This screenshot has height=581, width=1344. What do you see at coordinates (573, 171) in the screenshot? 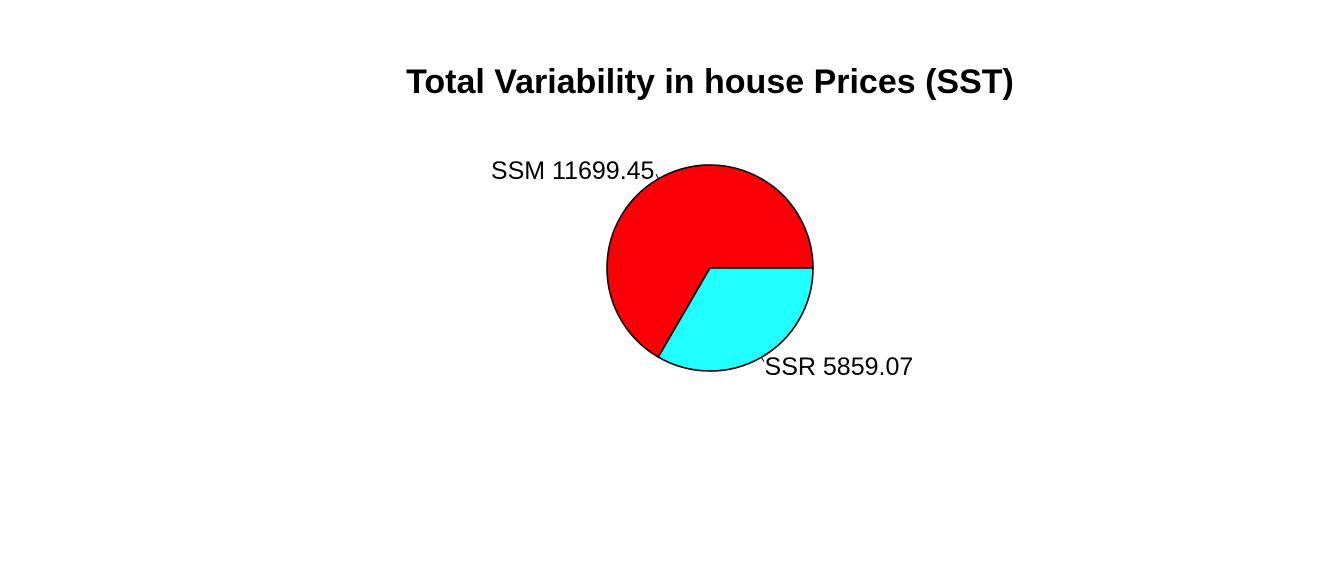
I see `pie-label-0: SSM 11699.45` at bounding box center [573, 171].